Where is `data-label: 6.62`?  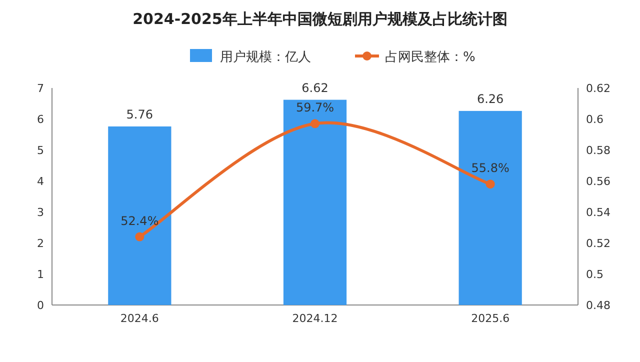 data-label: 6.62 is located at coordinates (315, 87).